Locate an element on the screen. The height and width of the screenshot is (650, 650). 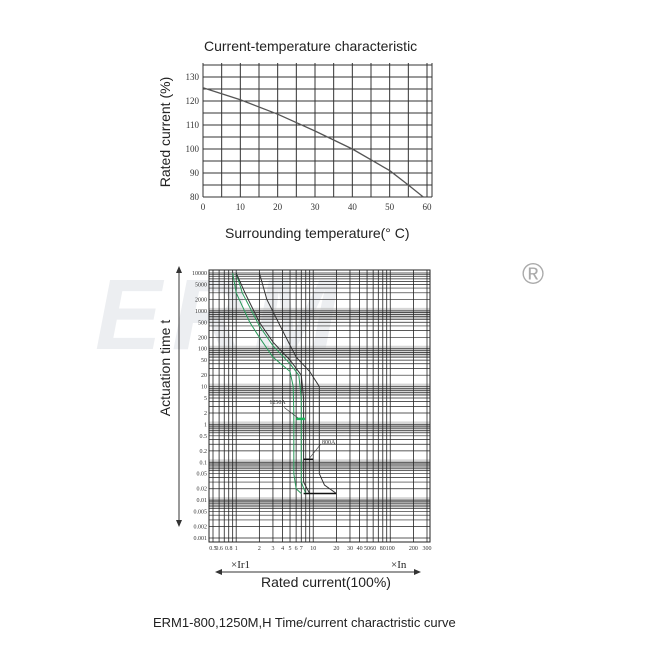
x-tick-label: 3 is located at coordinates (272, 549).